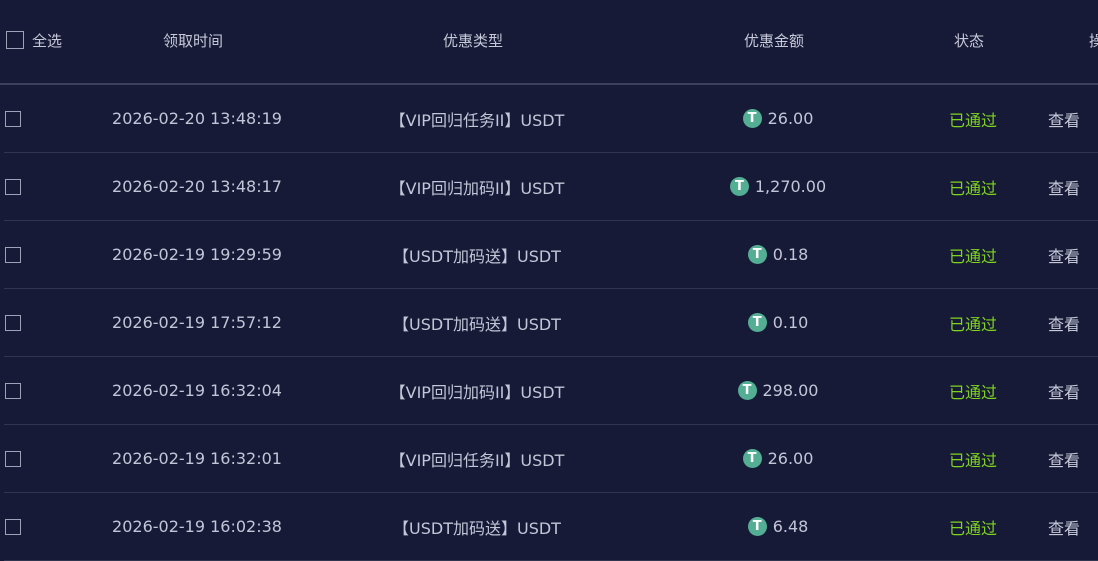  I want to click on claim-time: 2026-02-19 19:29:59, so click(197, 254).